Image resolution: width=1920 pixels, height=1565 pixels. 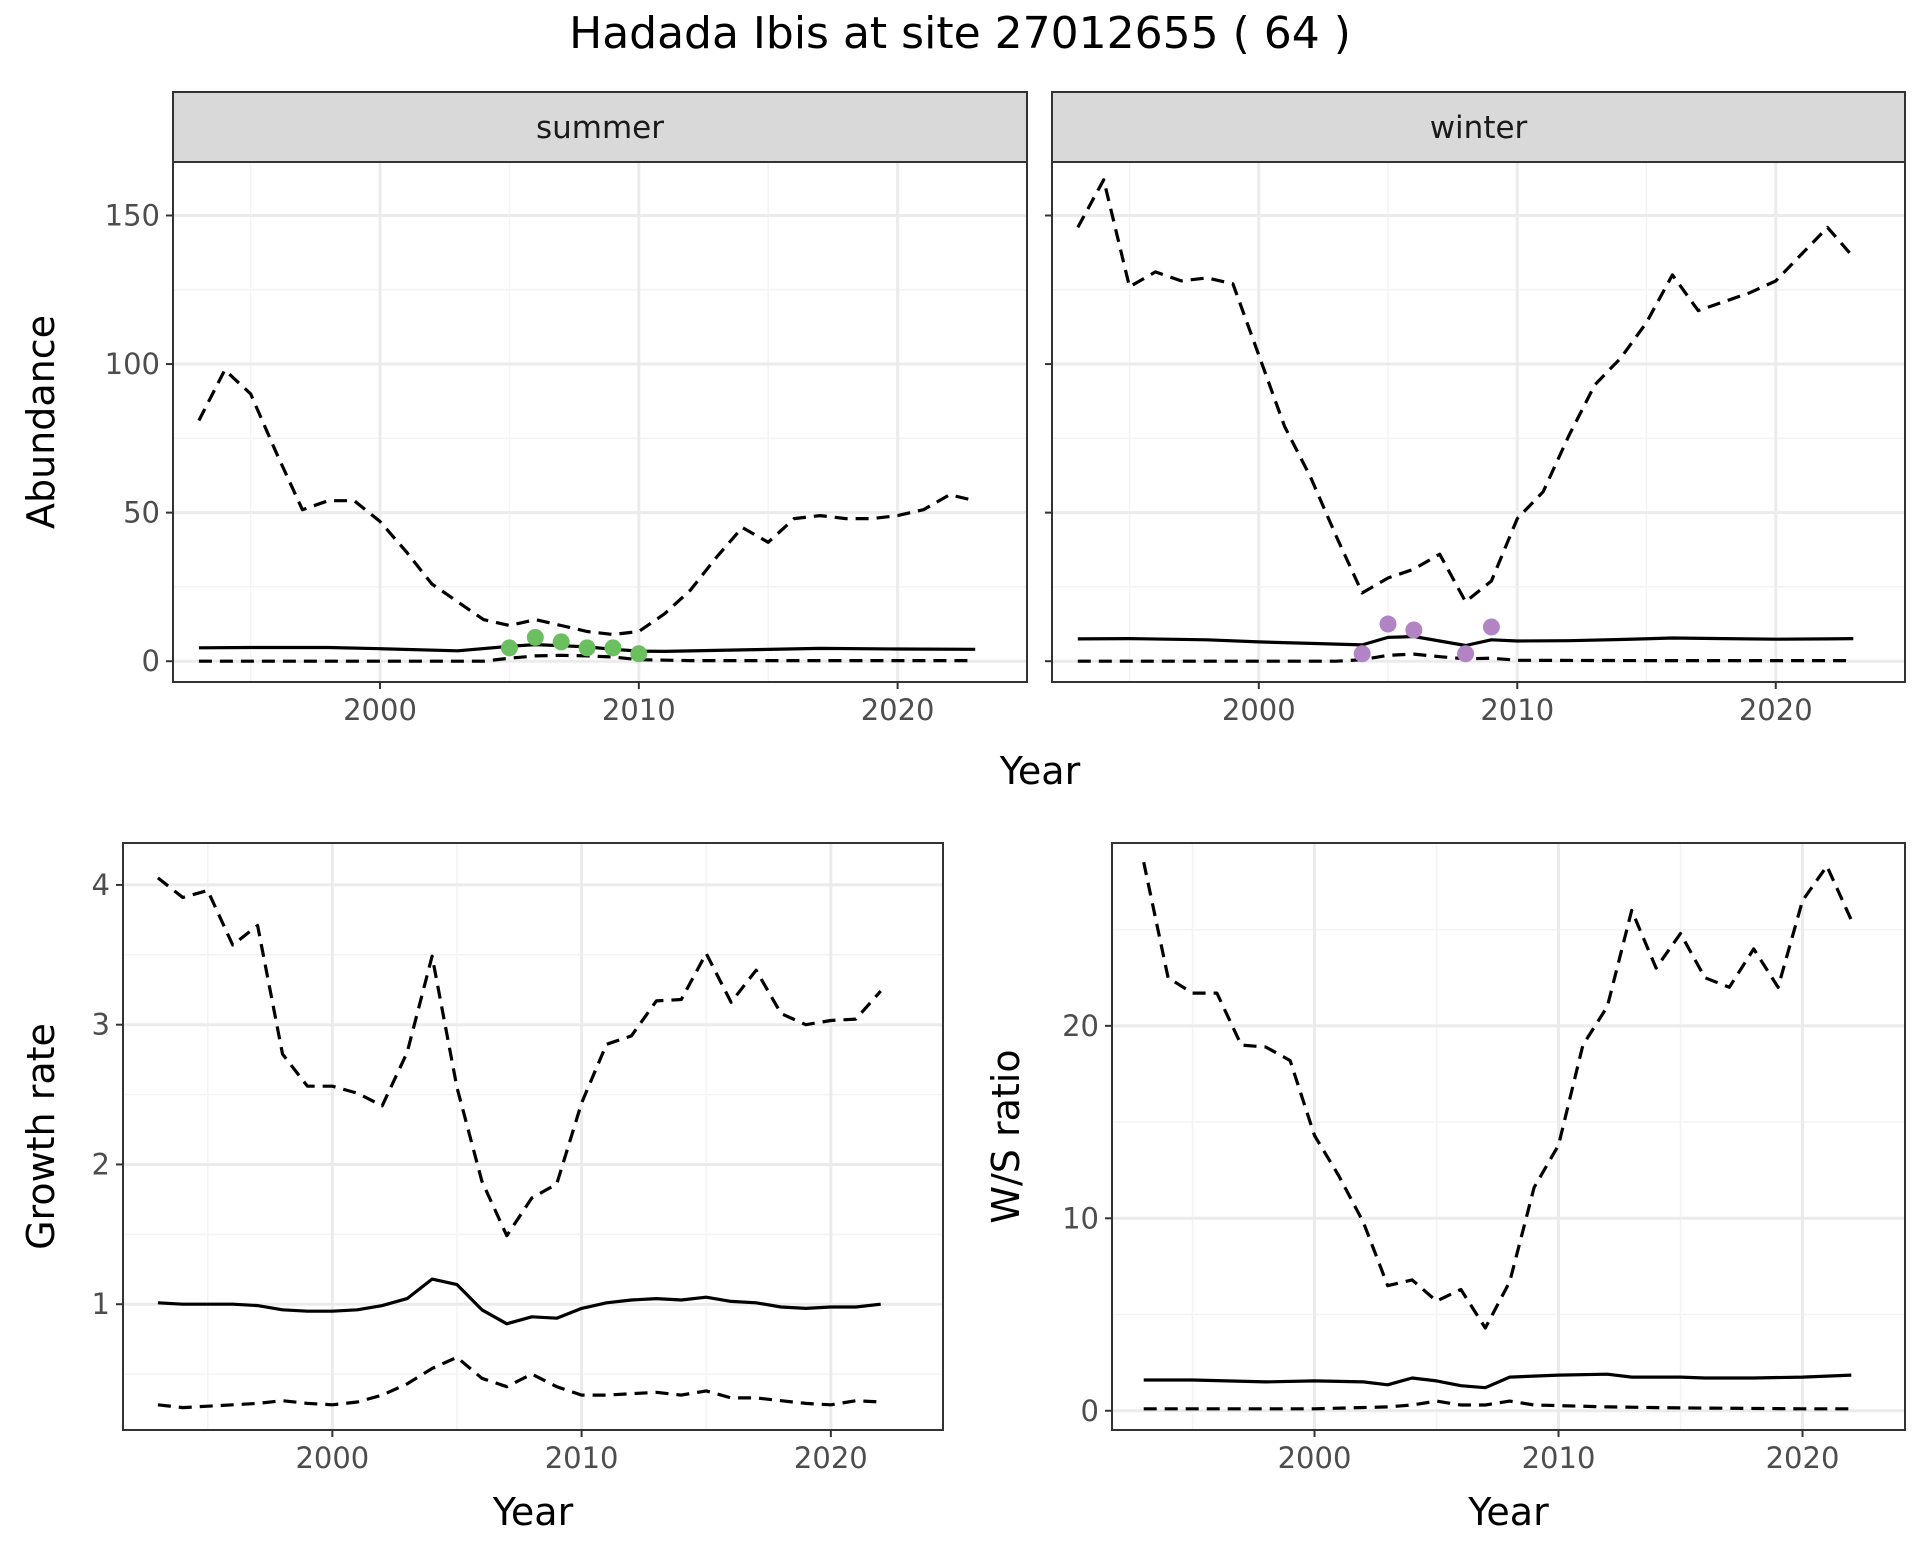 What do you see at coordinates (101, 1025) in the screenshot?
I see `y-tick-label: 3` at bounding box center [101, 1025].